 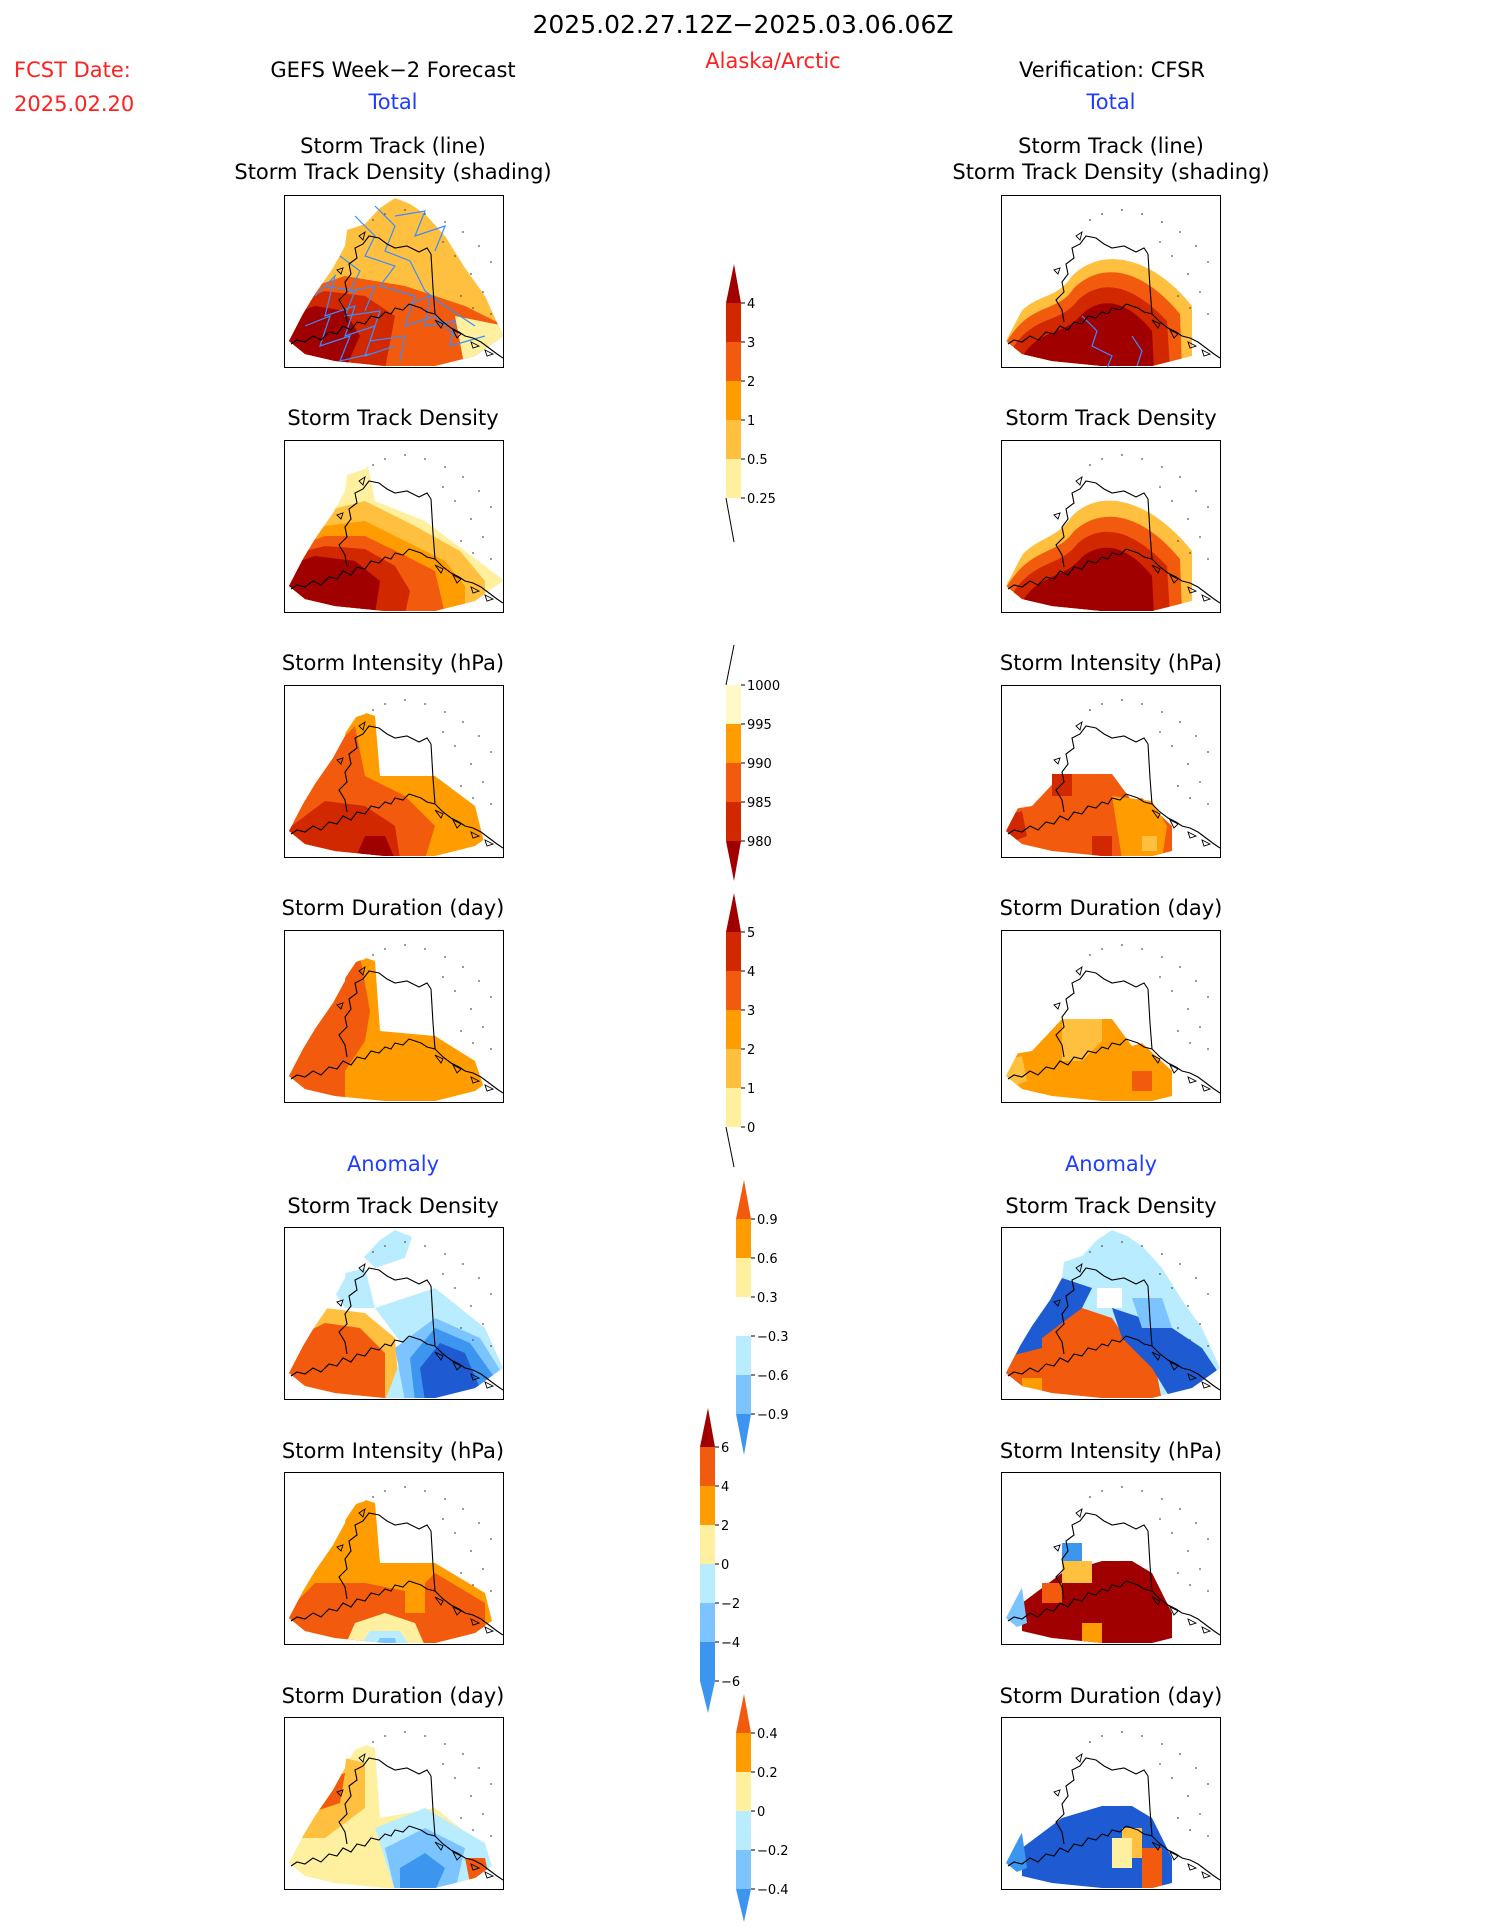 What do you see at coordinates (1111, 1313) in the screenshot?
I see `map-density-verification-anomaly` at bounding box center [1111, 1313].